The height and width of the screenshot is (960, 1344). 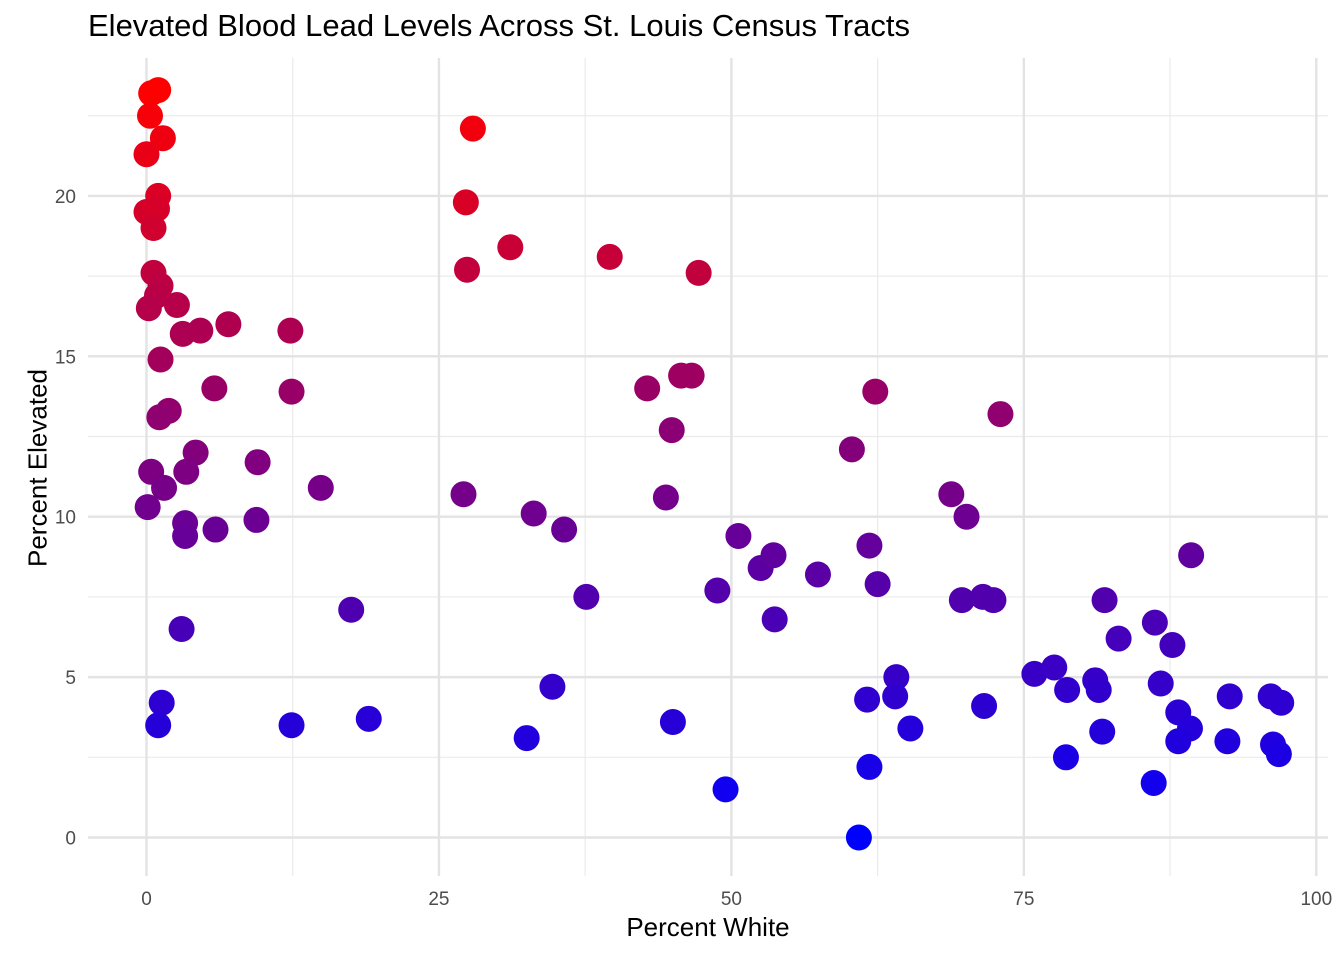 I want to click on x-tick-label: 50, so click(x=731, y=899).